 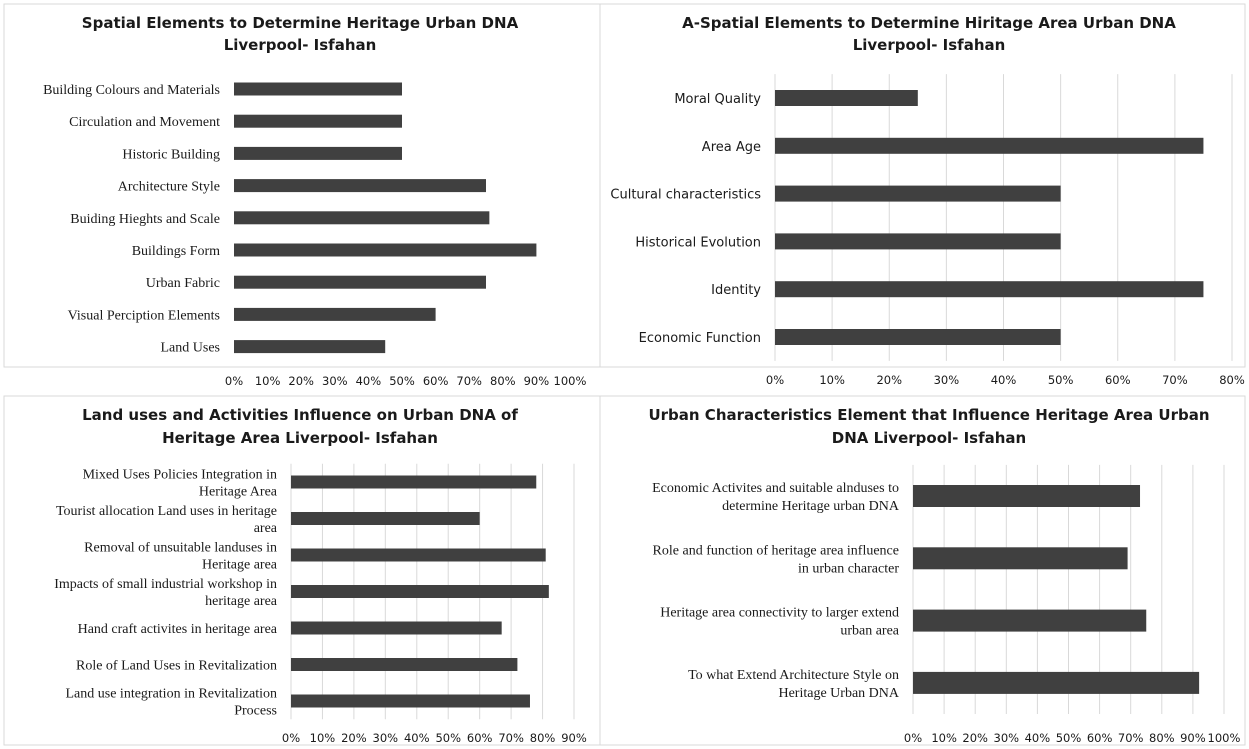 I want to click on category-label: Heritage Urban DNA, so click(x=838, y=693).